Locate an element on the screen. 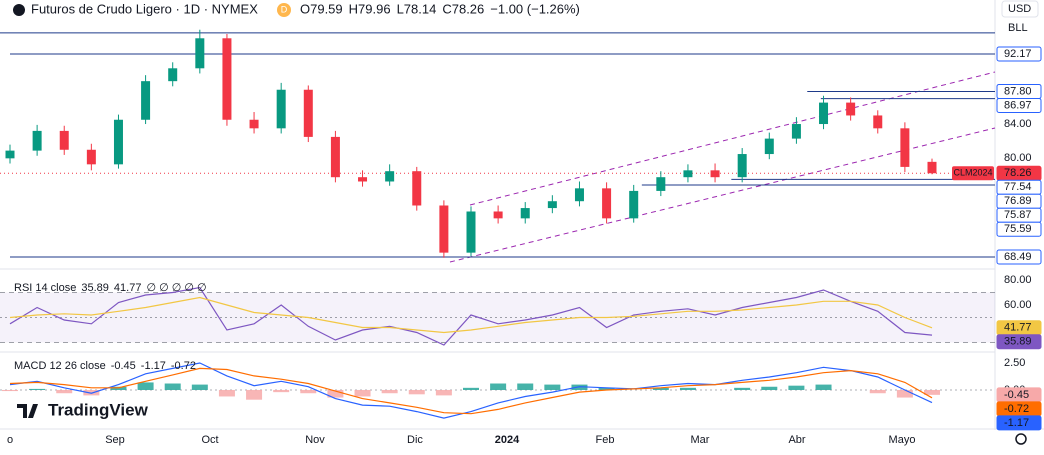  rsi-legend-value: 35.89 is located at coordinates (95, 288).